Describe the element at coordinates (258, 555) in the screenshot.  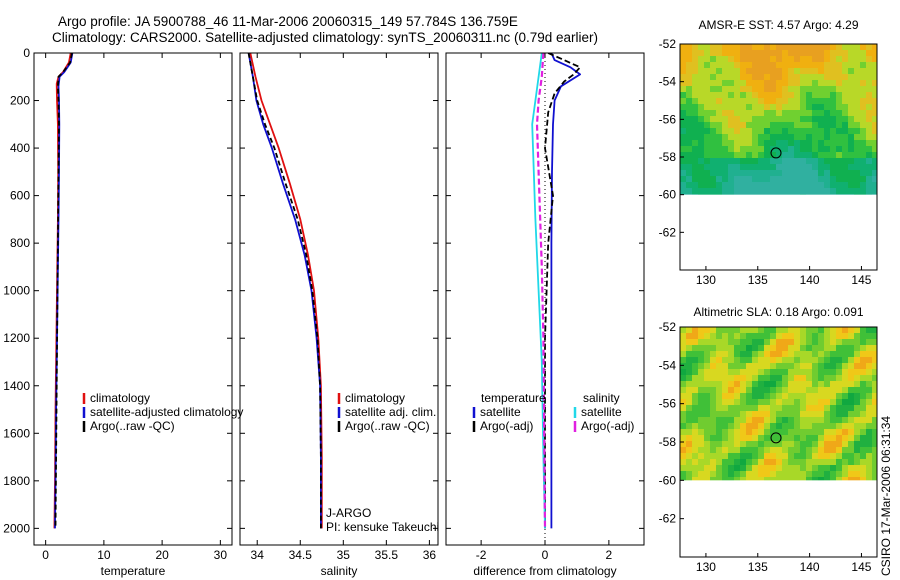
I see `salinity-xtick-label: 34` at that location.